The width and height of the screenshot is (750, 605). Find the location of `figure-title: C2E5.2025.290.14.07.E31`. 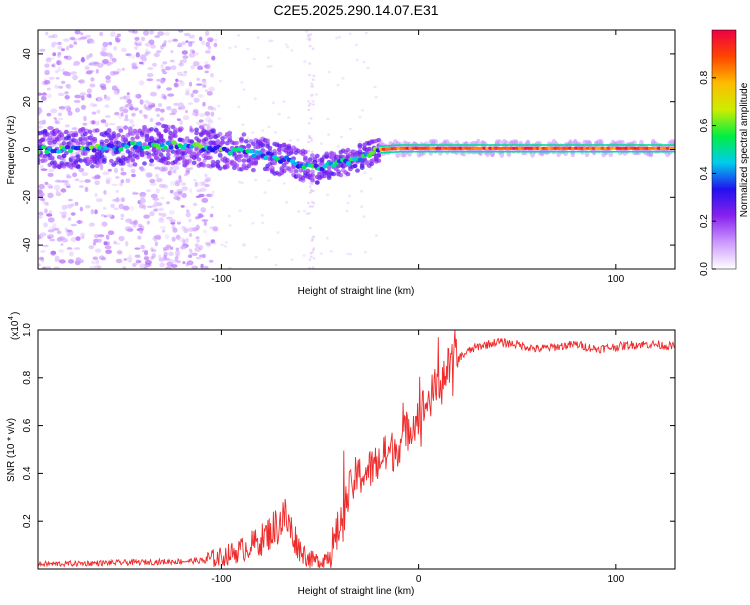

figure-title: C2E5.2025.290.14.07.E31 is located at coordinates (355, 10).